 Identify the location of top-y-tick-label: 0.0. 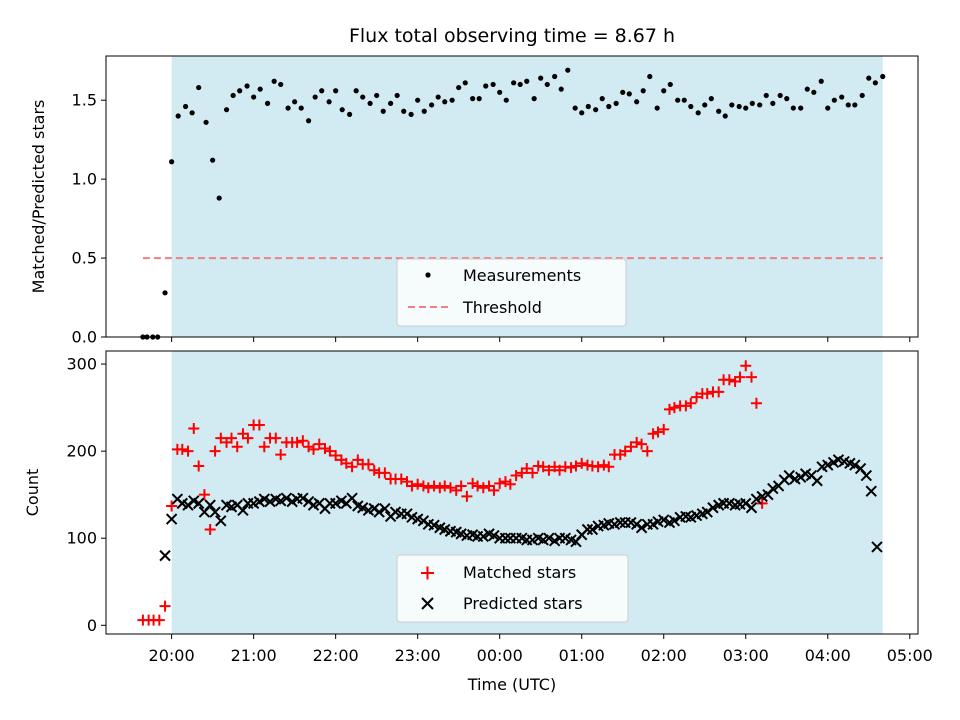
(84, 337).